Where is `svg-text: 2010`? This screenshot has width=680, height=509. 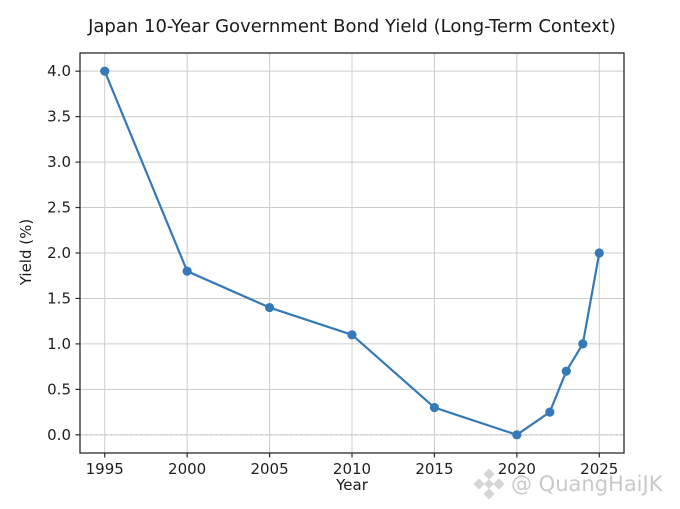
svg-text: 2010 is located at coordinates (352, 469).